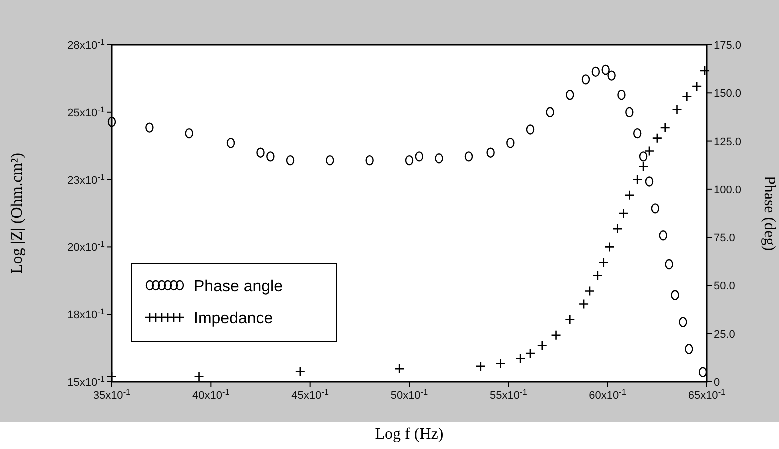 The width and height of the screenshot is (779, 449). I want to click on y2-tick-label: 150.0, so click(728, 94).